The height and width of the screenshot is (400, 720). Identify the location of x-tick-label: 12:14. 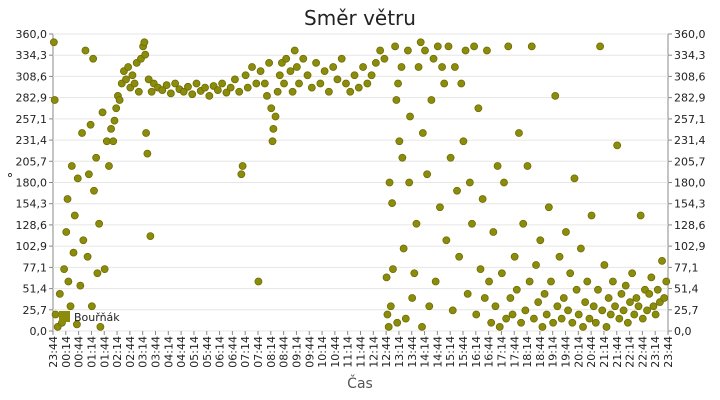
(373, 352).